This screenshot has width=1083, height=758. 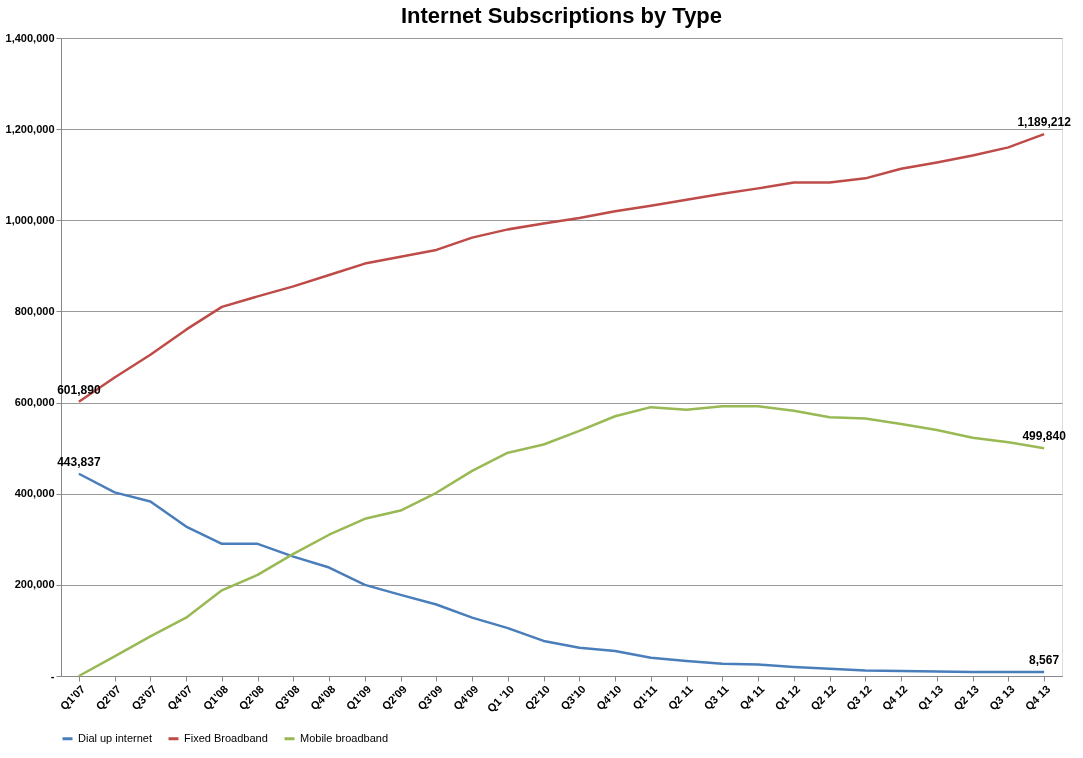 I want to click on x-tick-label: Q3 11, so click(x=716, y=697).